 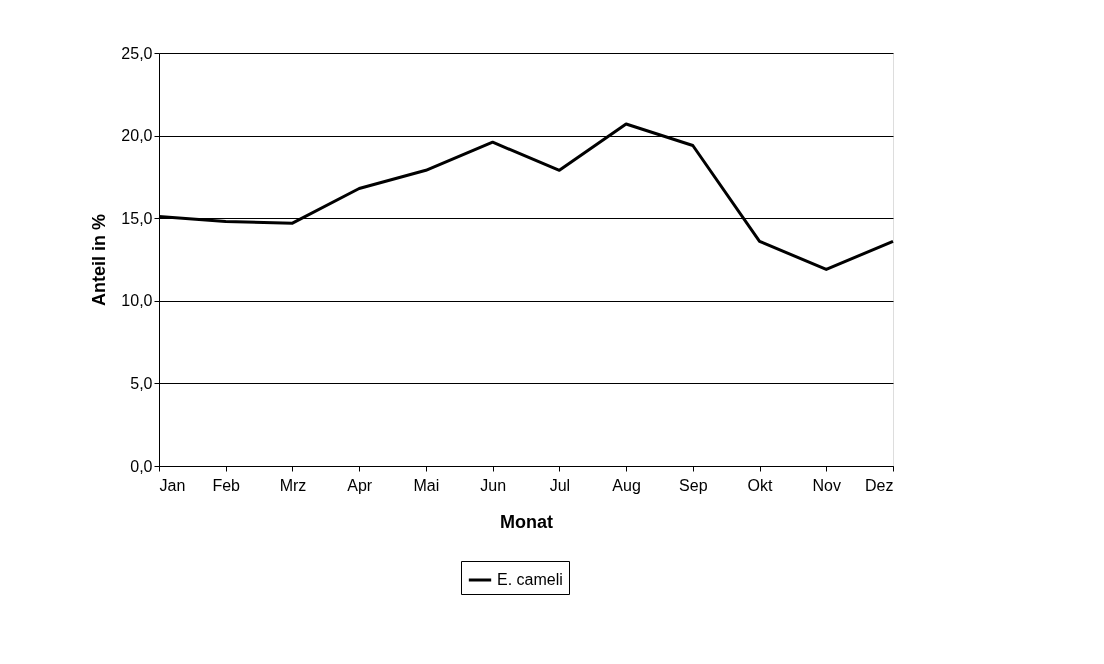 I want to click on y-tick-label: 15,0, so click(x=137, y=218).